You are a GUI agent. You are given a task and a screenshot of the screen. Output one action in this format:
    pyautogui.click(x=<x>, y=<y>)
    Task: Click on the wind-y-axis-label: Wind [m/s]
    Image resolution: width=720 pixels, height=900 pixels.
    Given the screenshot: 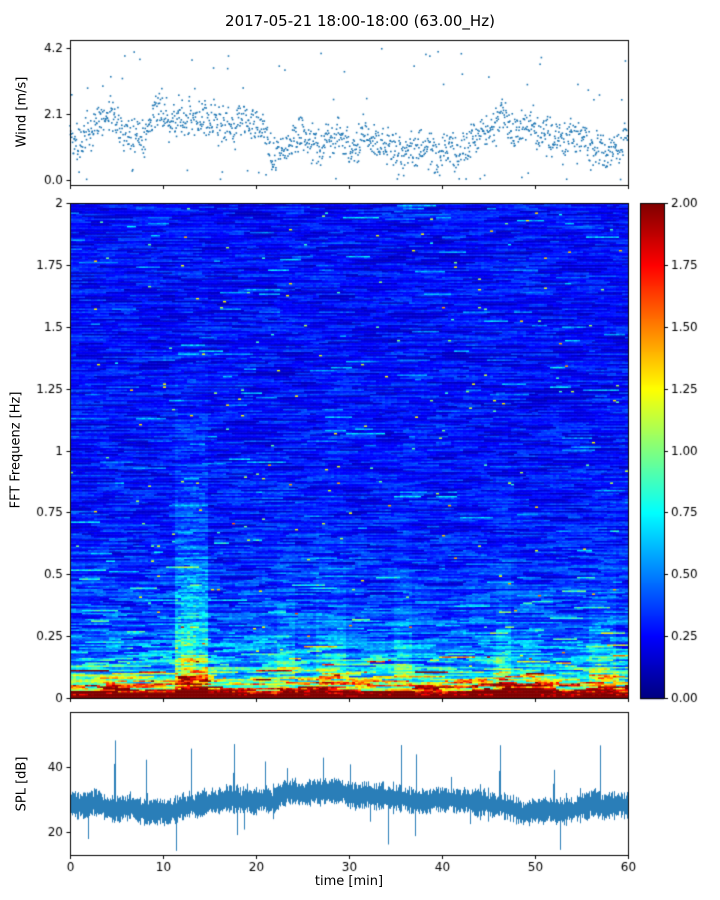 What is the action you would take?
    pyautogui.click(x=22, y=112)
    